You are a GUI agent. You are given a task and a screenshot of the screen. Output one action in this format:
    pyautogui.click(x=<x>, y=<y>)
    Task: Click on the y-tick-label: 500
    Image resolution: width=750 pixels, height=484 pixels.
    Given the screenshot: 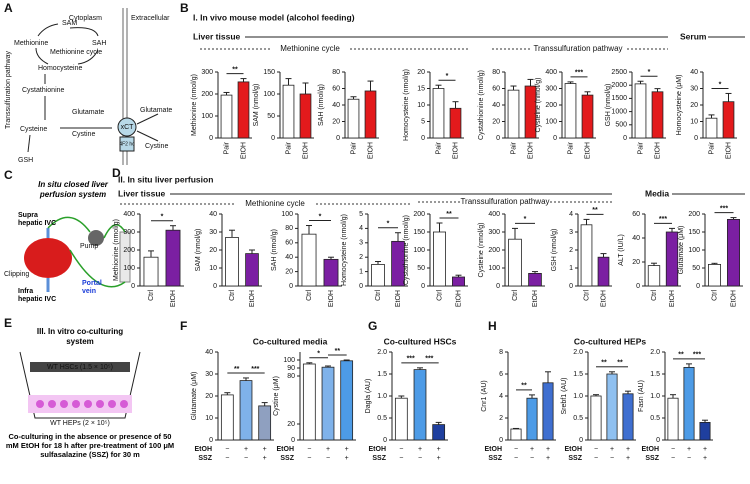 What is the action you would take?
    pyautogui.click(x=621, y=125)
    